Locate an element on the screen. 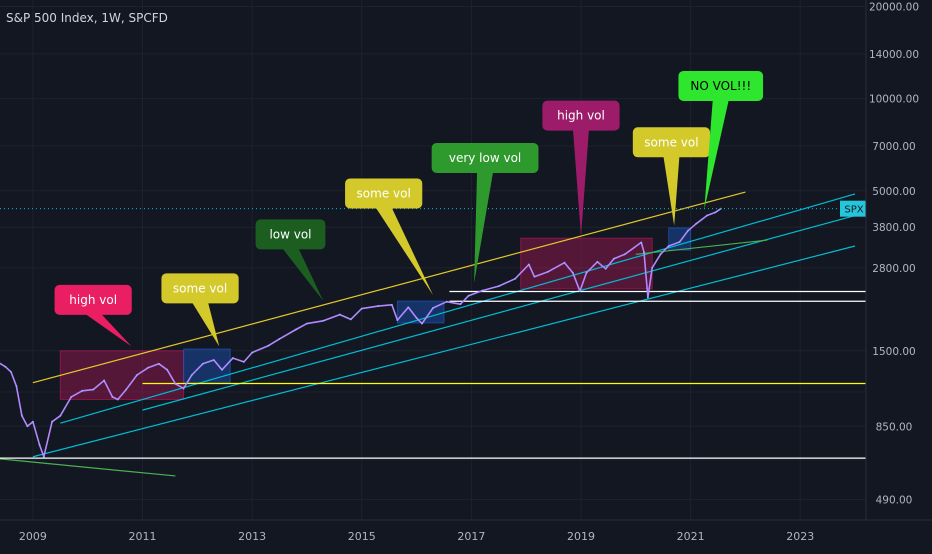  price-axis-background is located at coordinates (899, 260).